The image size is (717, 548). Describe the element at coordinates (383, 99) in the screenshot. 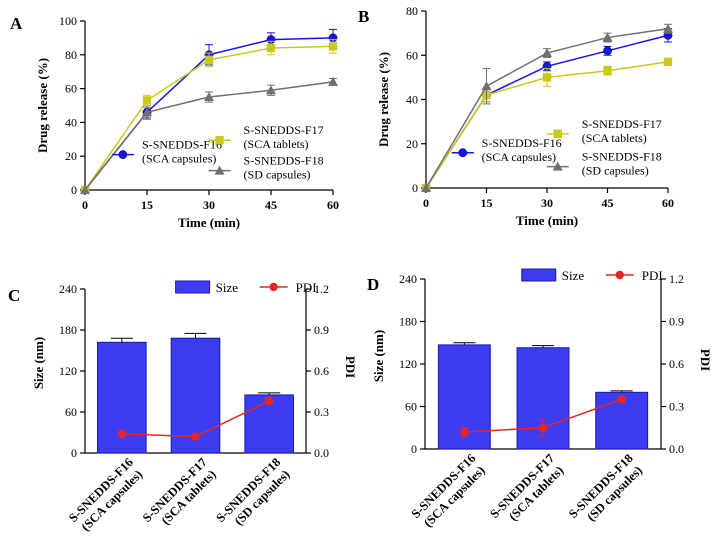

I see `y-axis-label: Drug release (%)` at that location.